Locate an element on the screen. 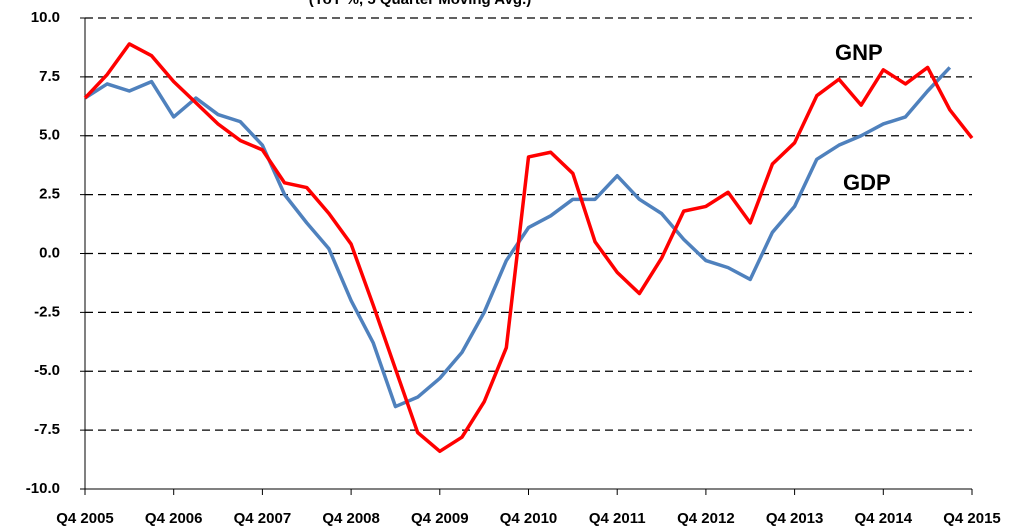 This screenshot has height=529, width=1015. y-tick-label: -2.5 is located at coordinates (47, 311).